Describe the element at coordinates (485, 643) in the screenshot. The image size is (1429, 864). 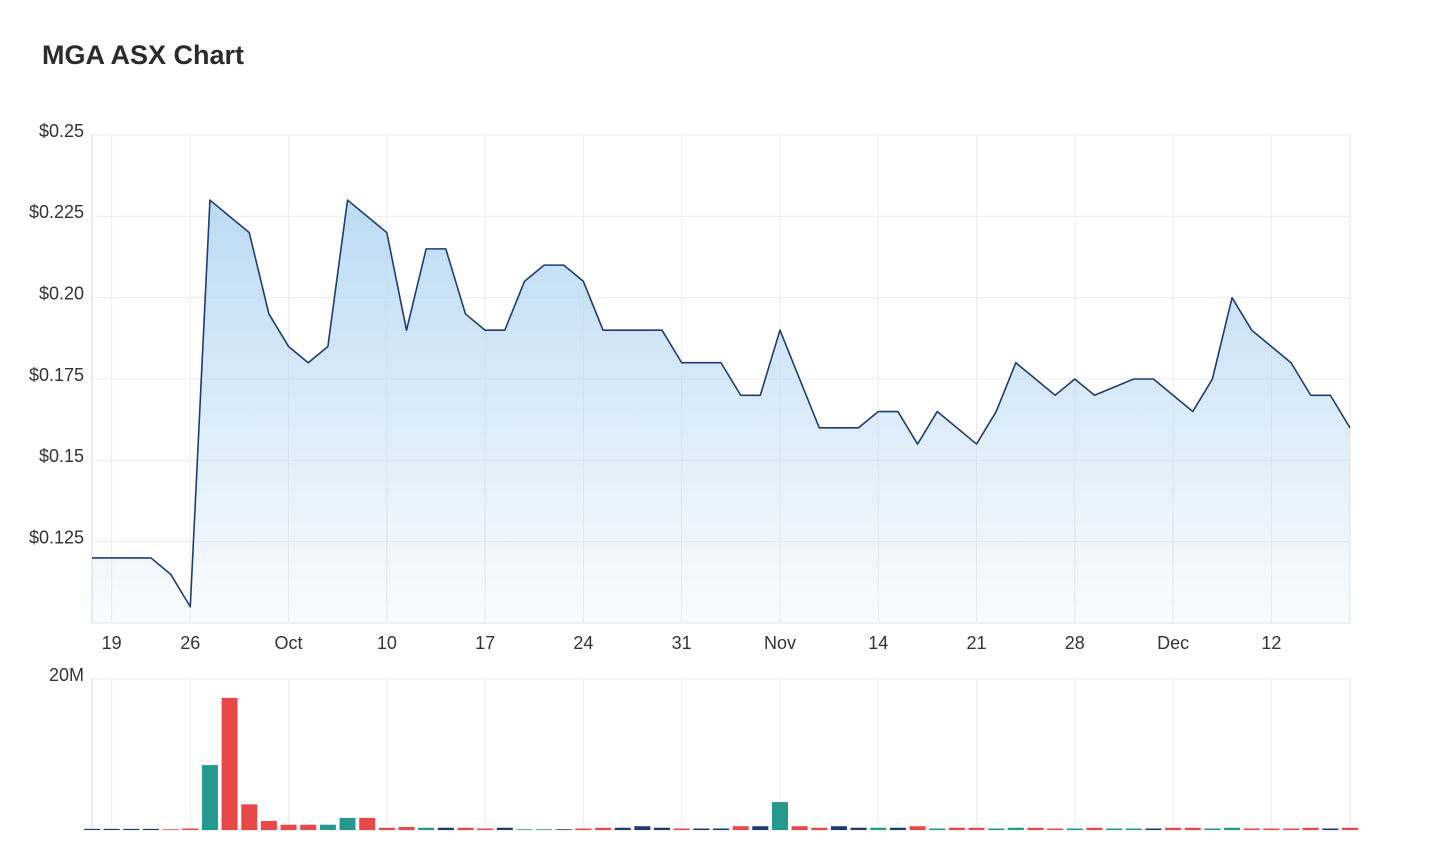
I see `x-tick-label: 17` at that location.